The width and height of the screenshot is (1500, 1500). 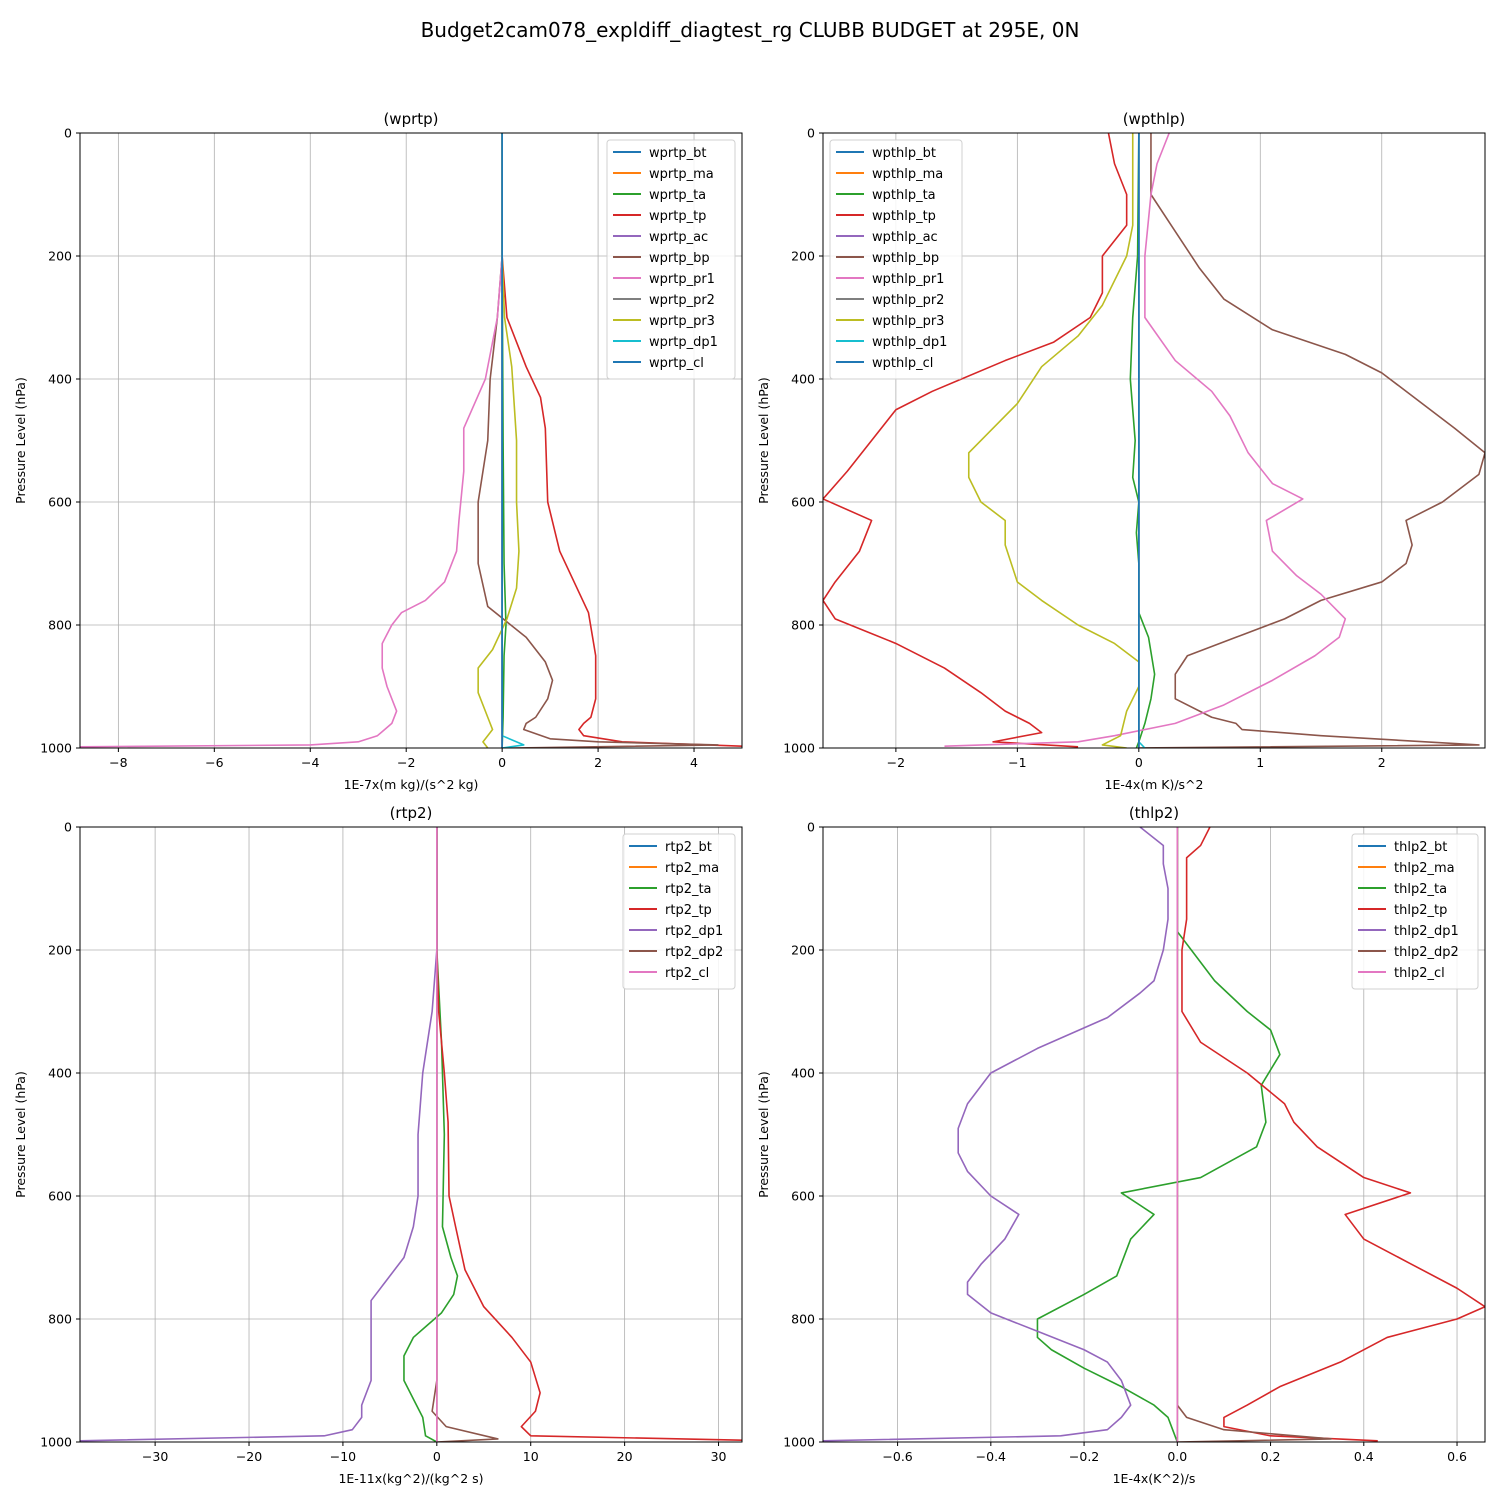 I want to click on series-line-thlp2_ta, so click(x=1158, y=1134).